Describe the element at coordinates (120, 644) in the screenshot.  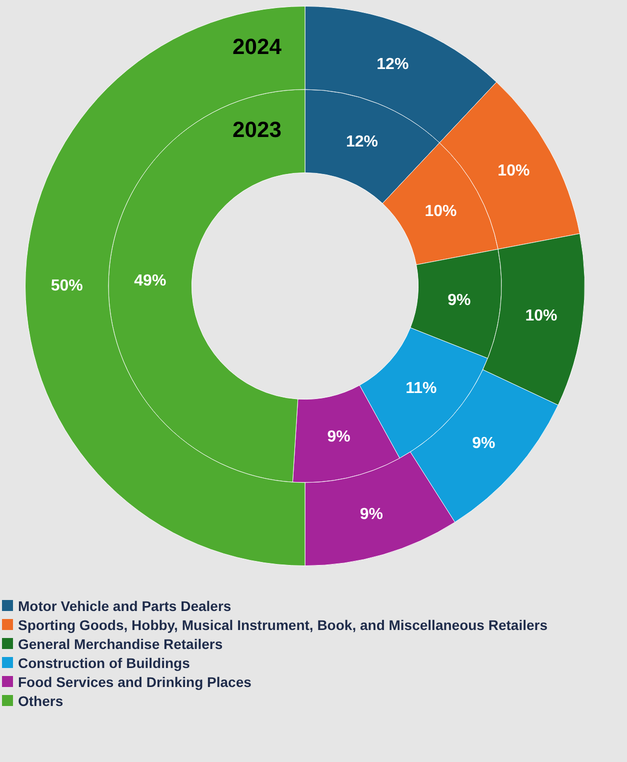
I see `legend-label: General Merchandise Retailers` at that location.